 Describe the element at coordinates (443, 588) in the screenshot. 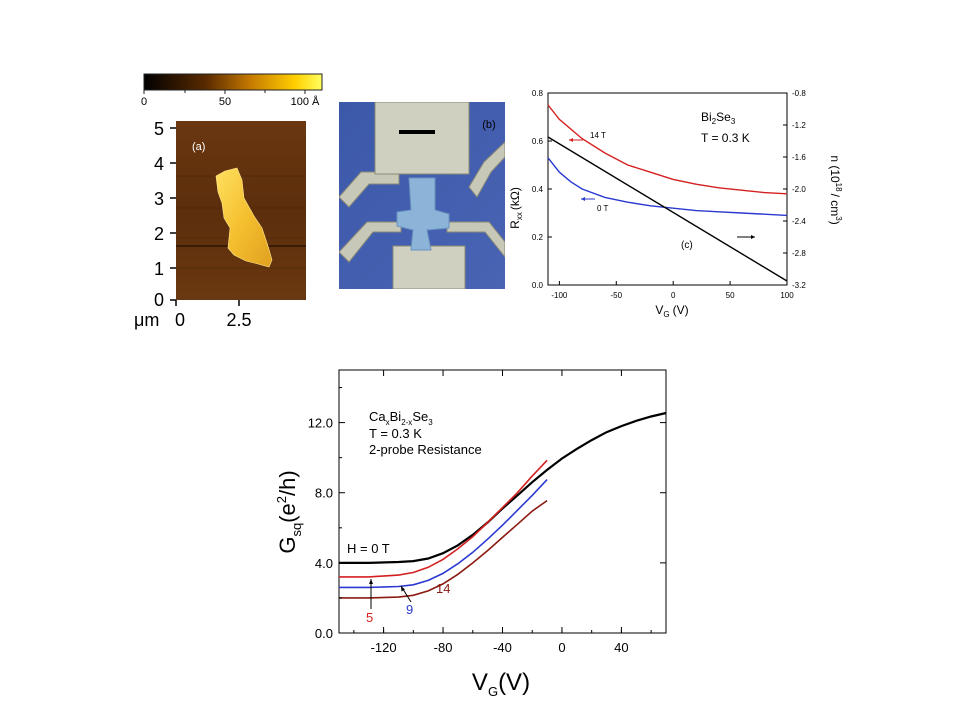

I see `chart-main-label-14: 14` at that location.